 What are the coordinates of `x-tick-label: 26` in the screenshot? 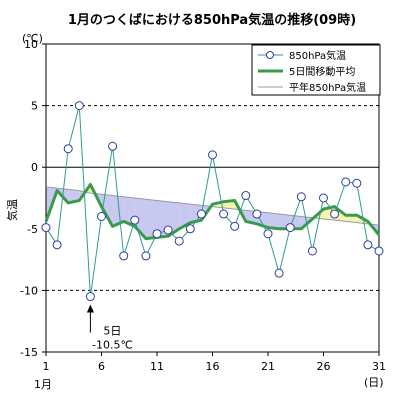 It's located at (324, 366).